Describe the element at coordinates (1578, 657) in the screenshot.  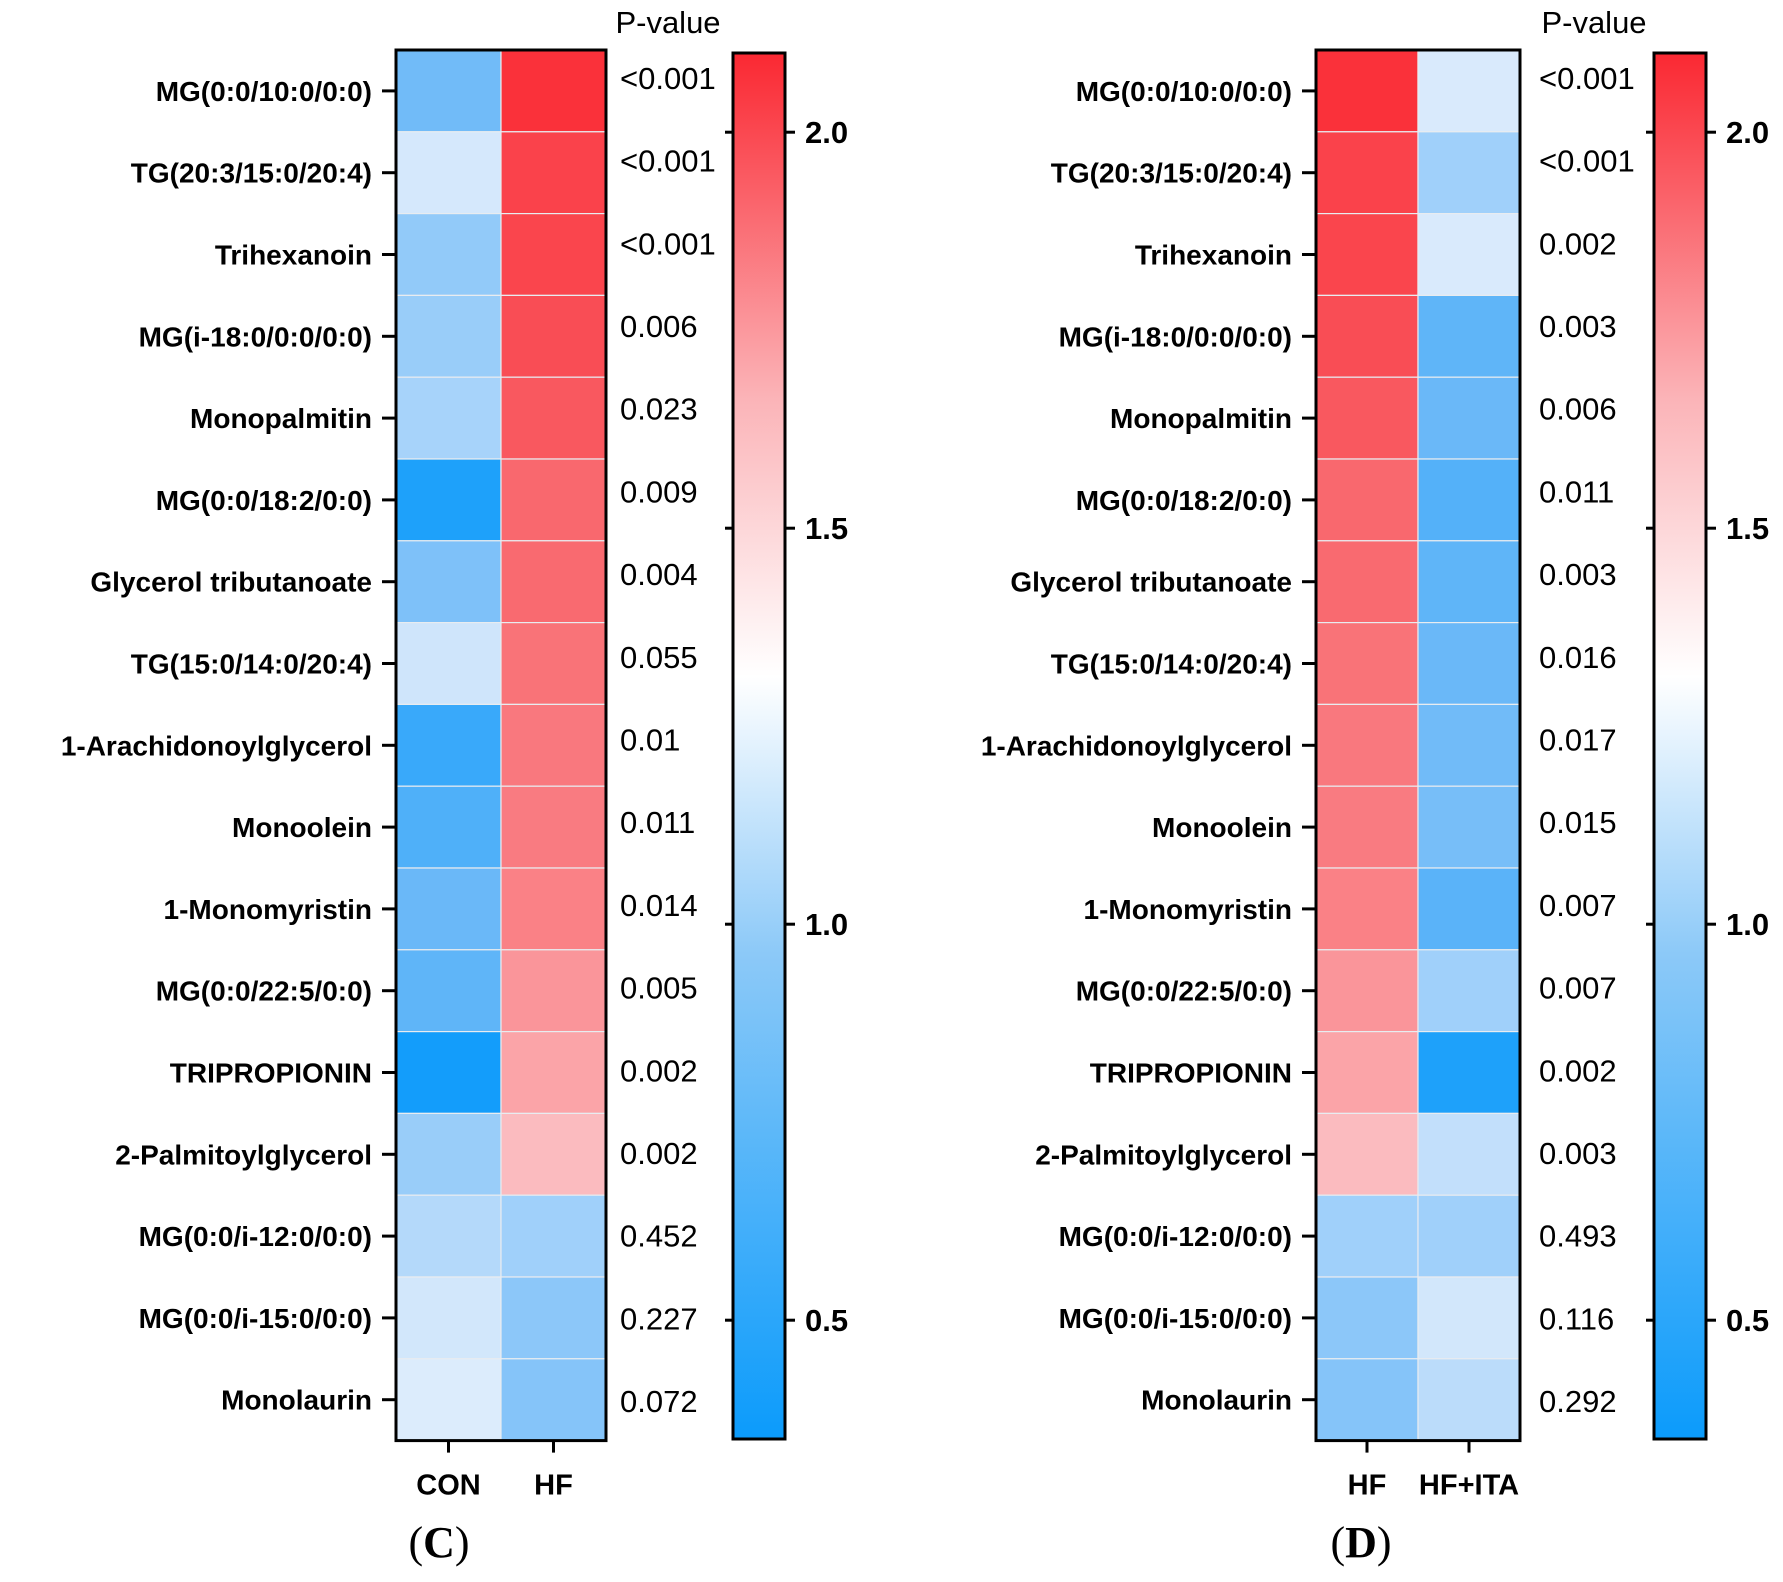
I see `p-value: 0.016` at that location.